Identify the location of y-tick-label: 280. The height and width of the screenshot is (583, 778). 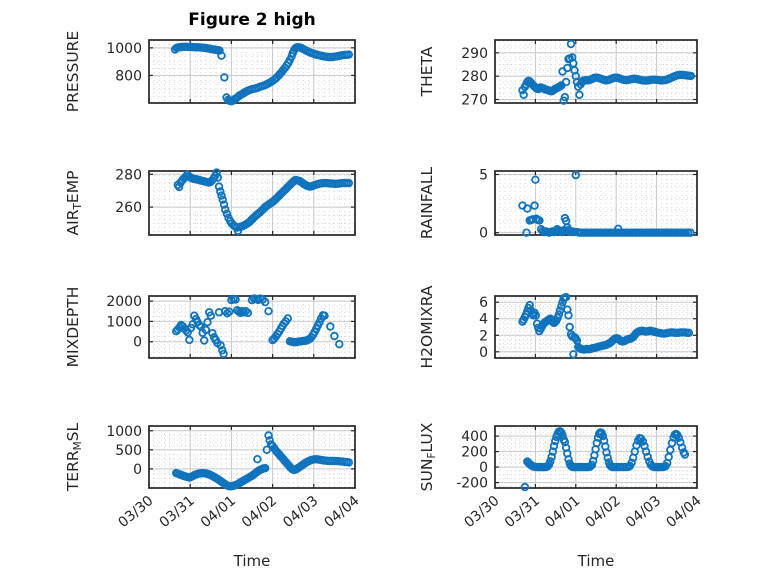
(474, 77).